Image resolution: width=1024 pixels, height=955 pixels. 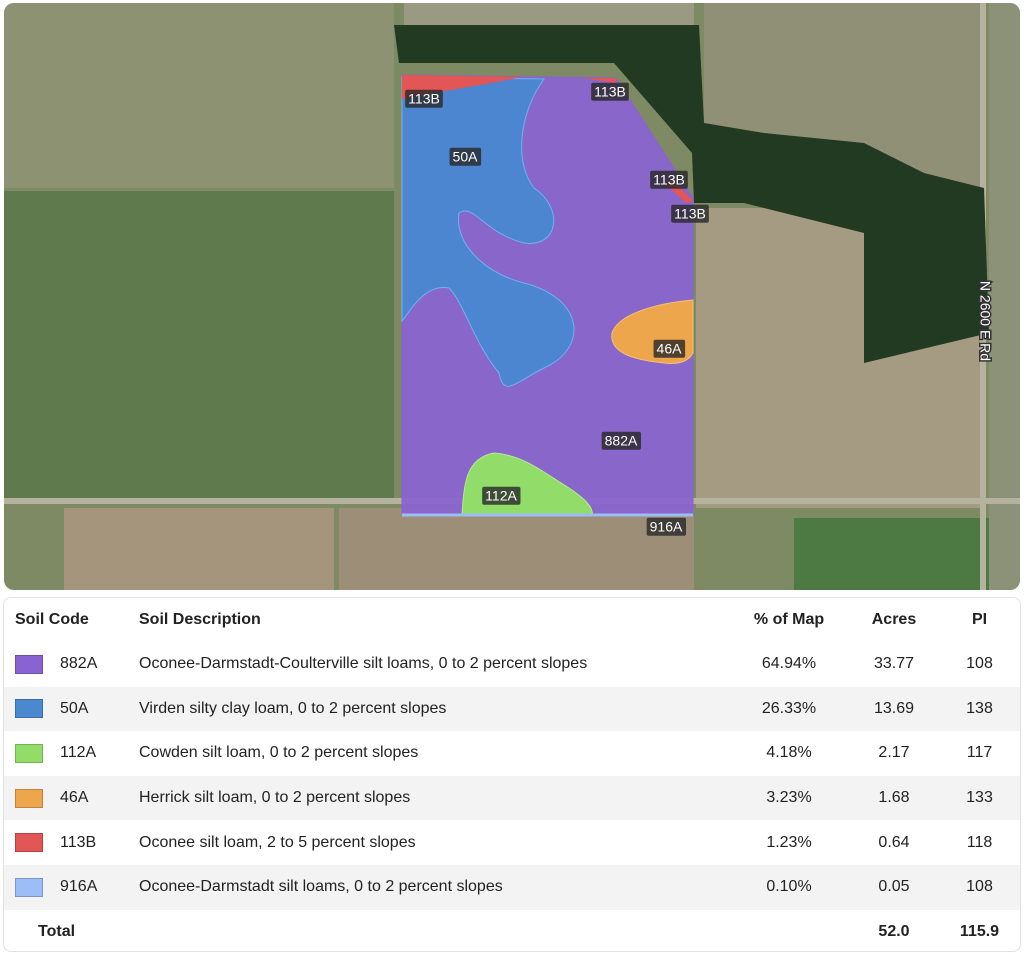 I want to click on road-label: N 2600 E Rd, so click(x=985, y=321).